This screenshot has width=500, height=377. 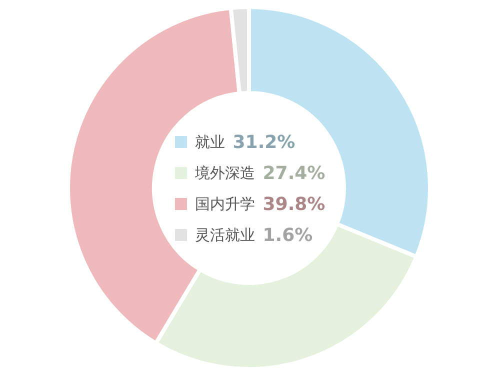 What do you see at coordinates (264, 142) in the screenshot?
I see `data-label: 31.2%` at bounding box center [264, 142].